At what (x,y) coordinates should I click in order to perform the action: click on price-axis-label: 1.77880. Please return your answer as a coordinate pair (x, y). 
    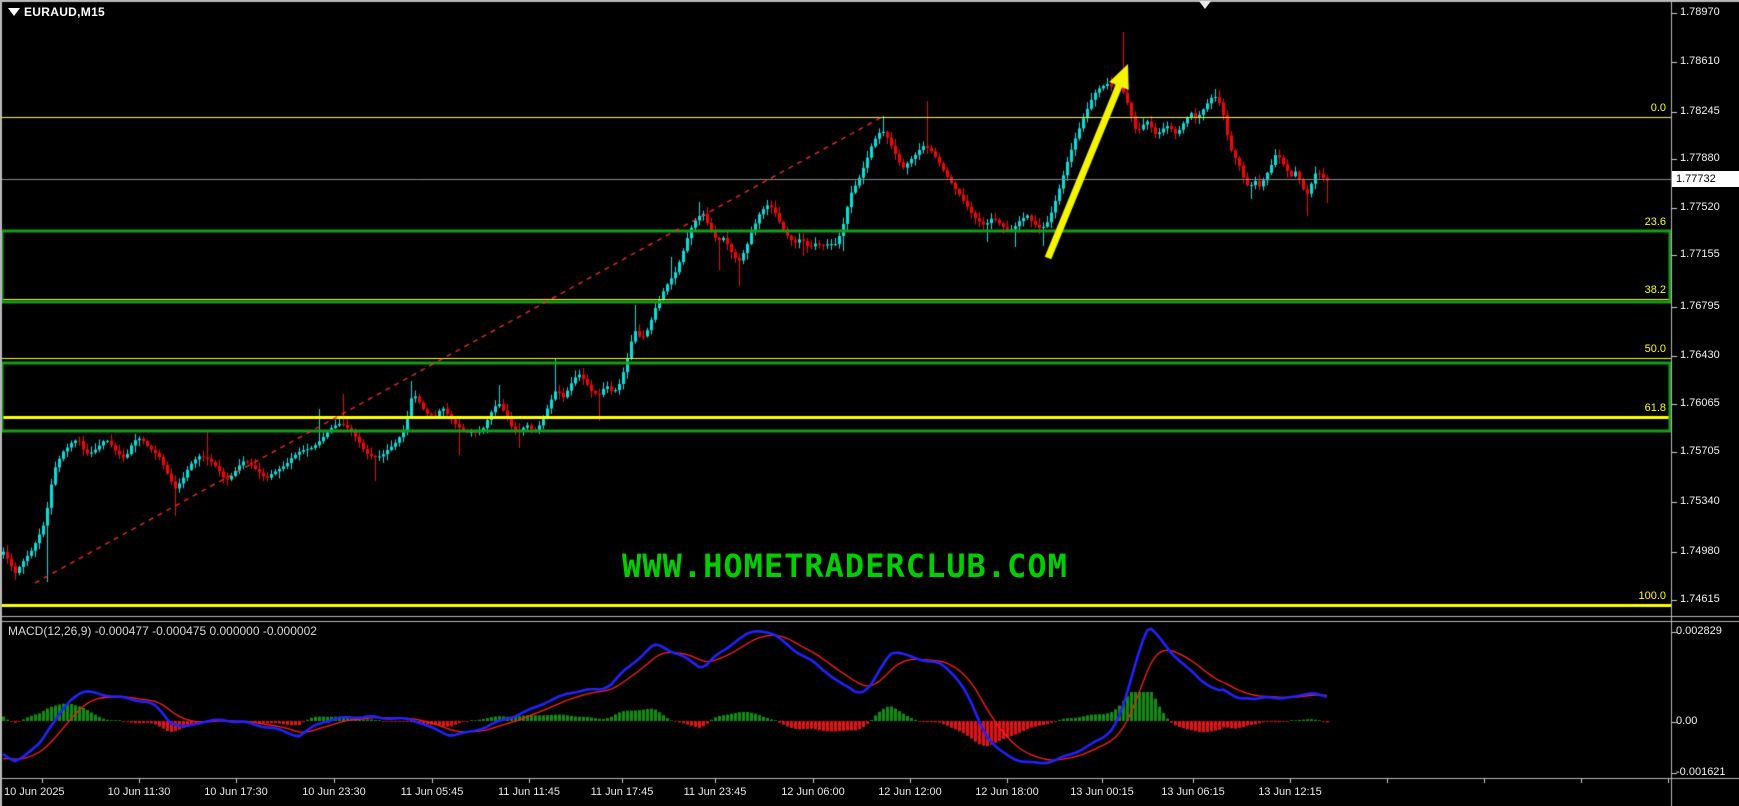
    Looking at the image, I should click on (1700, 158).